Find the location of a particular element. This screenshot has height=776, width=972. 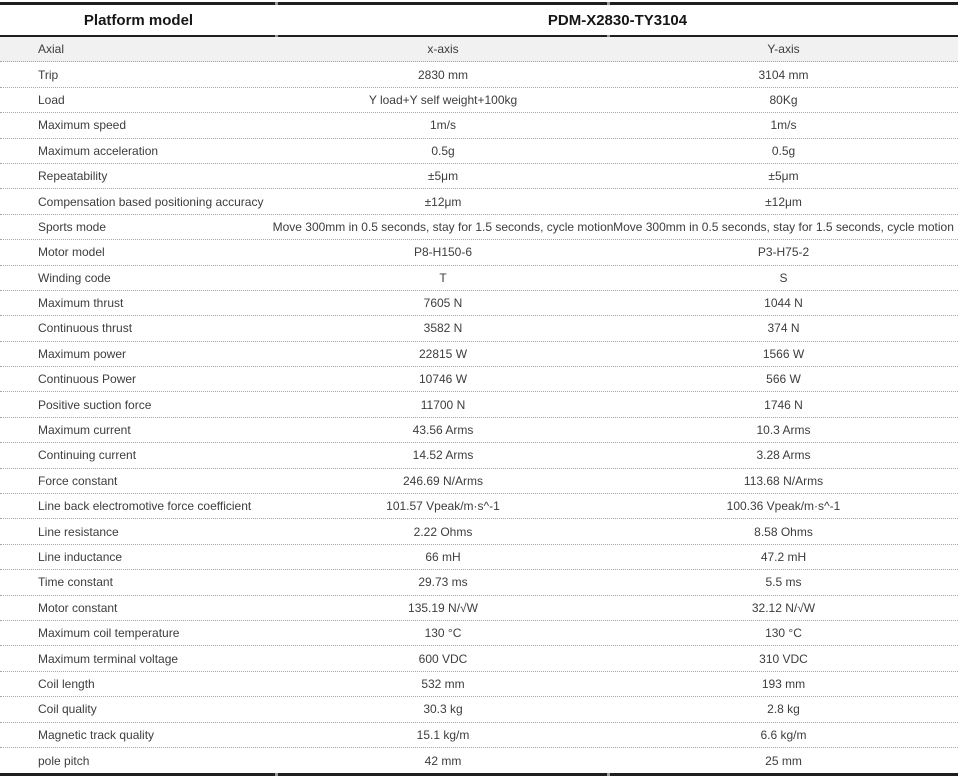

spec-label-cell: Maximum thrust is located at coordinates (81, 303).